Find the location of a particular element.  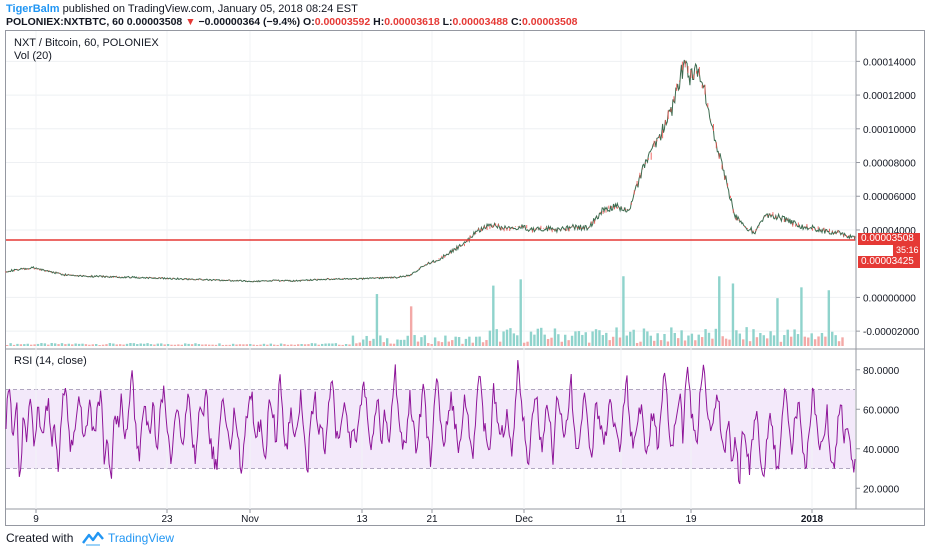

open-value: 0.00003592 is located at coordinates (342, 22).